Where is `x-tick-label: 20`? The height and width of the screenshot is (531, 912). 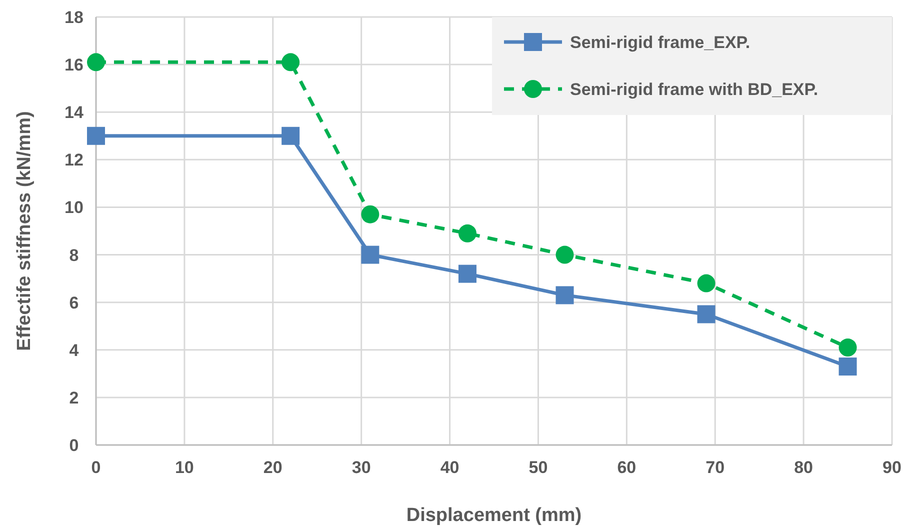
x-tick-label: 20 is located at coordinates (272, 467).